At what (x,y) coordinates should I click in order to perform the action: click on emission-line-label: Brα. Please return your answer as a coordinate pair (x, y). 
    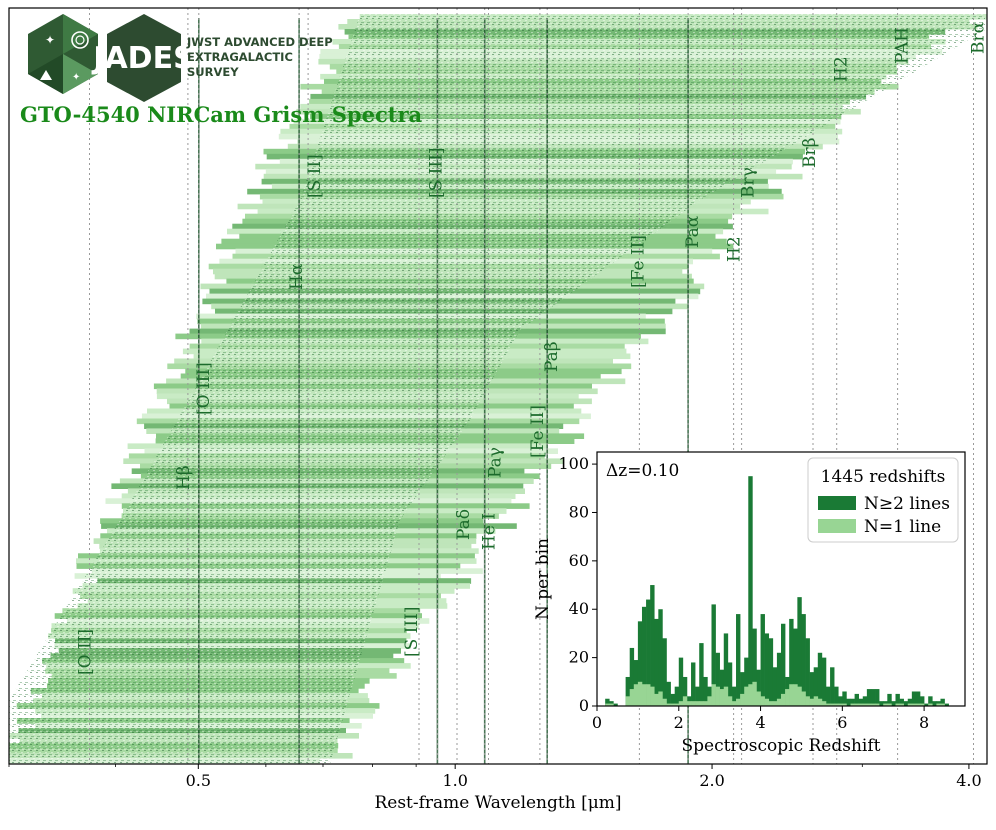
    Looking at the image, I should click on (979, 37).